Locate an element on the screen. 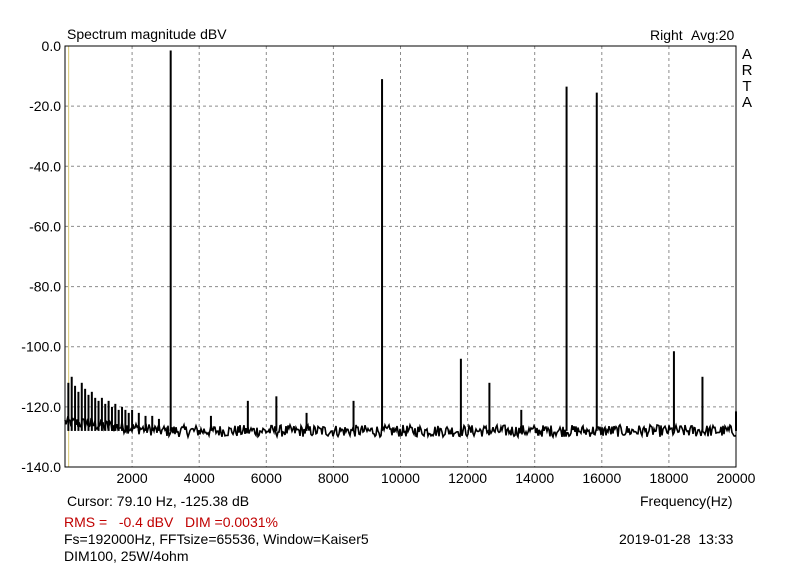 This screenshot has height=568, width=800. x-tick-label: 2000 is located at coordinates (132, 478).